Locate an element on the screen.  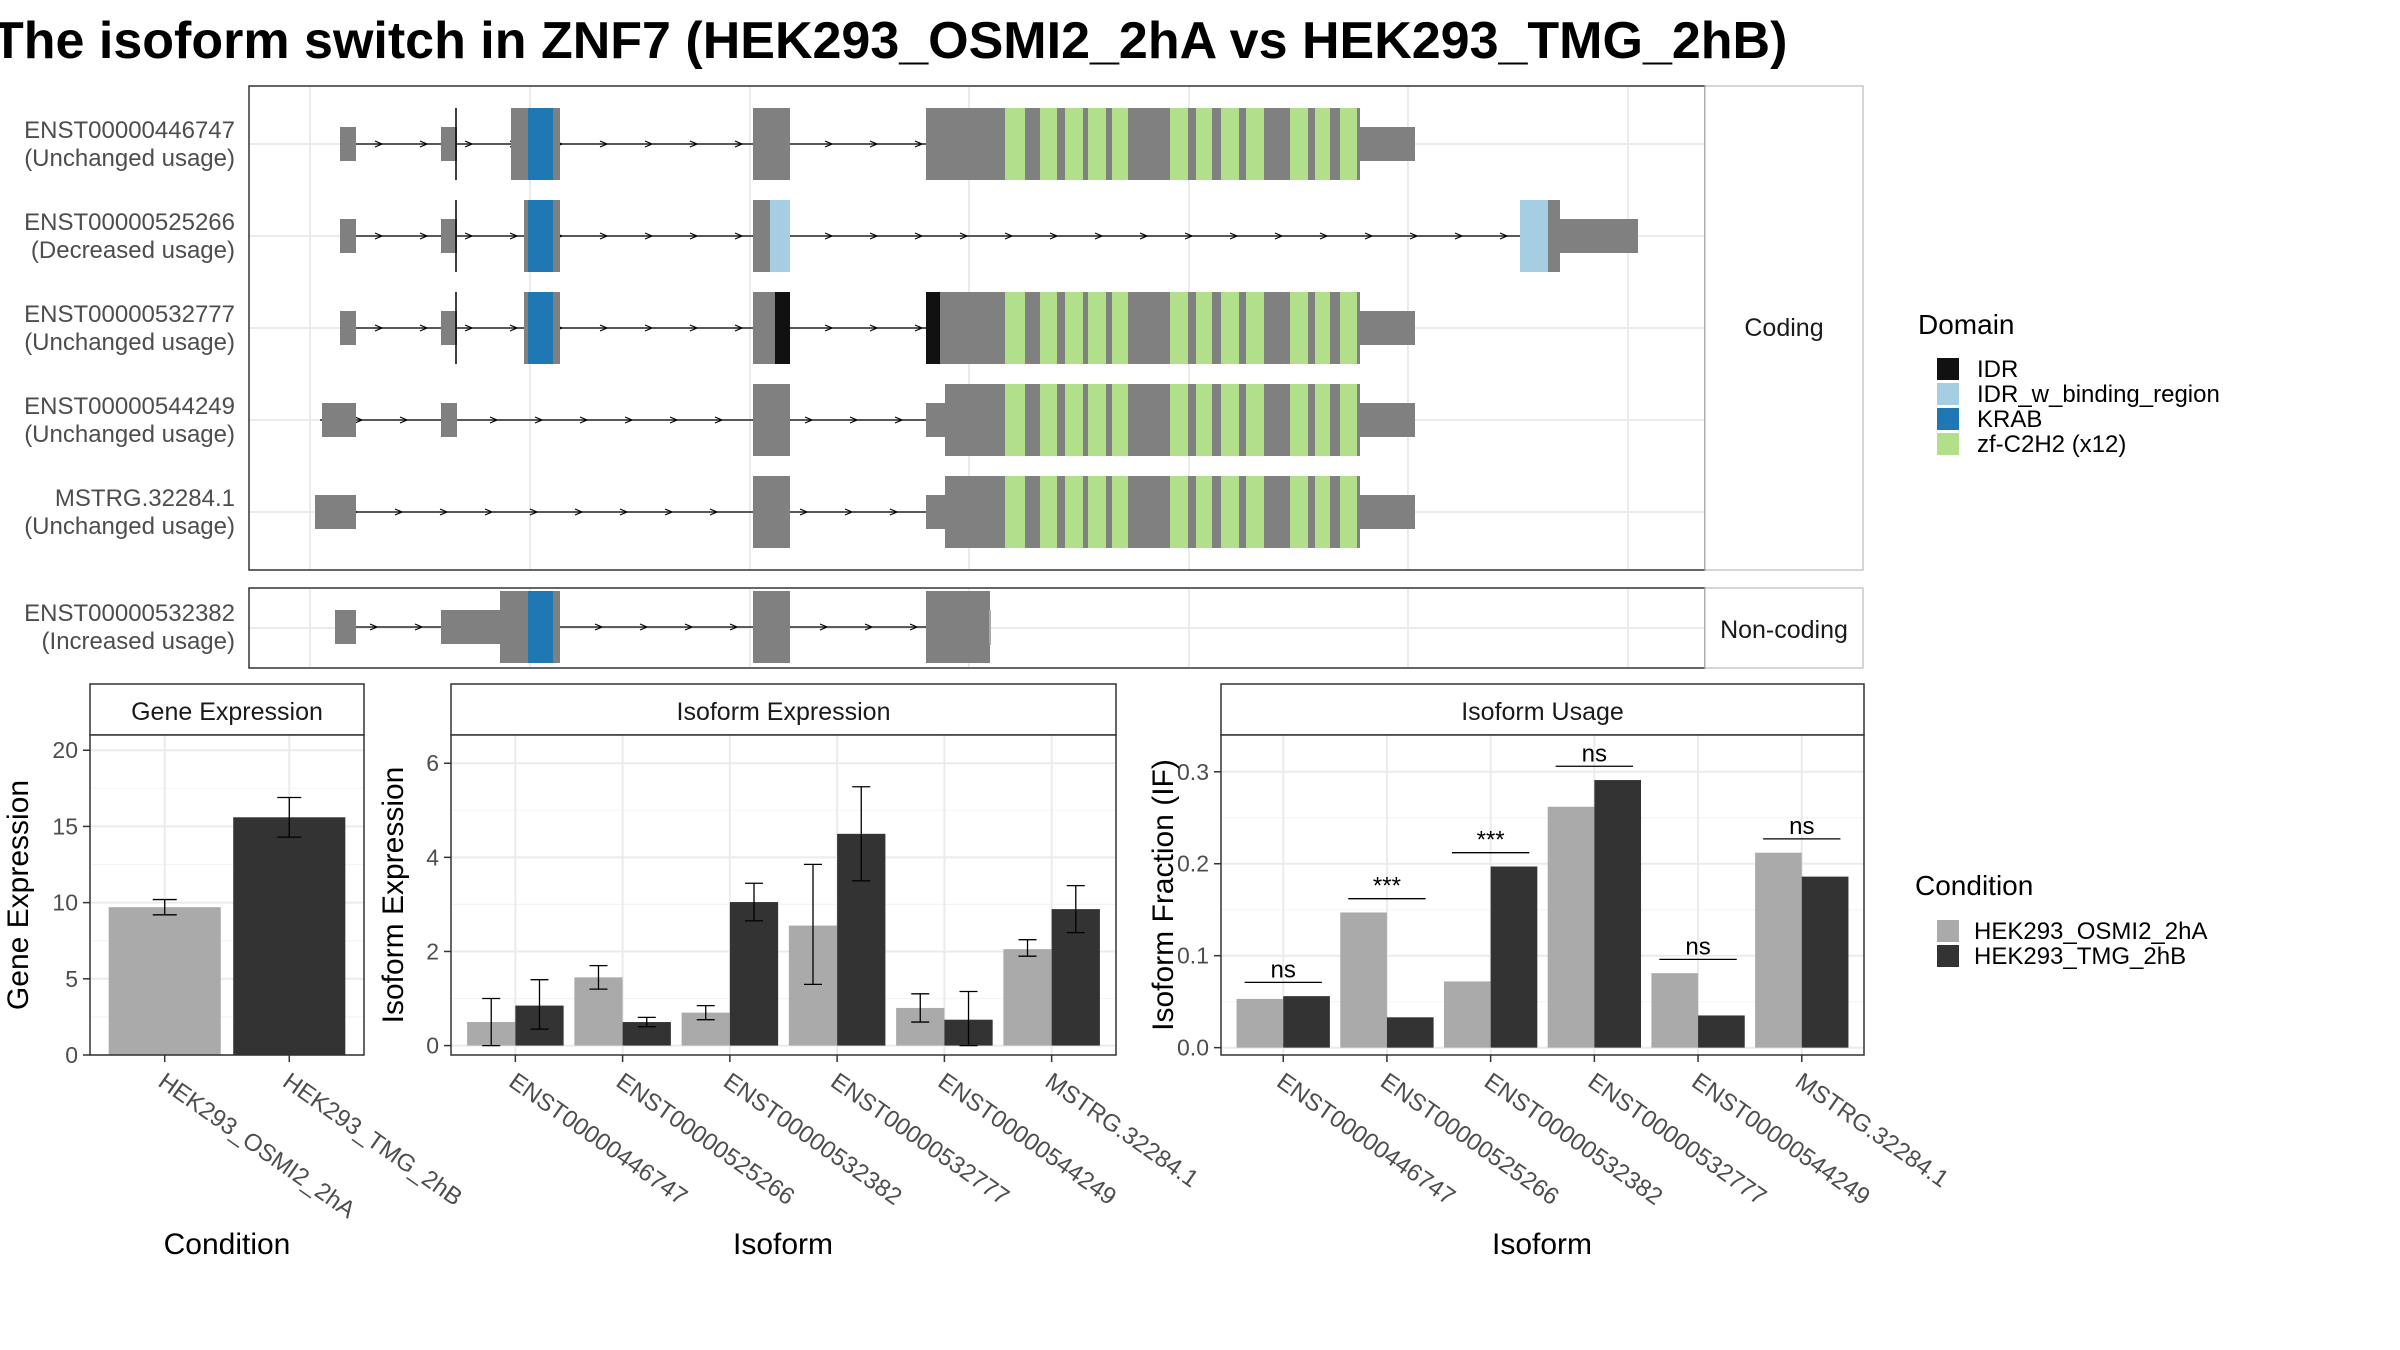
transcript-id-label: ENST00000532777 is located at coordinates (129, 314).